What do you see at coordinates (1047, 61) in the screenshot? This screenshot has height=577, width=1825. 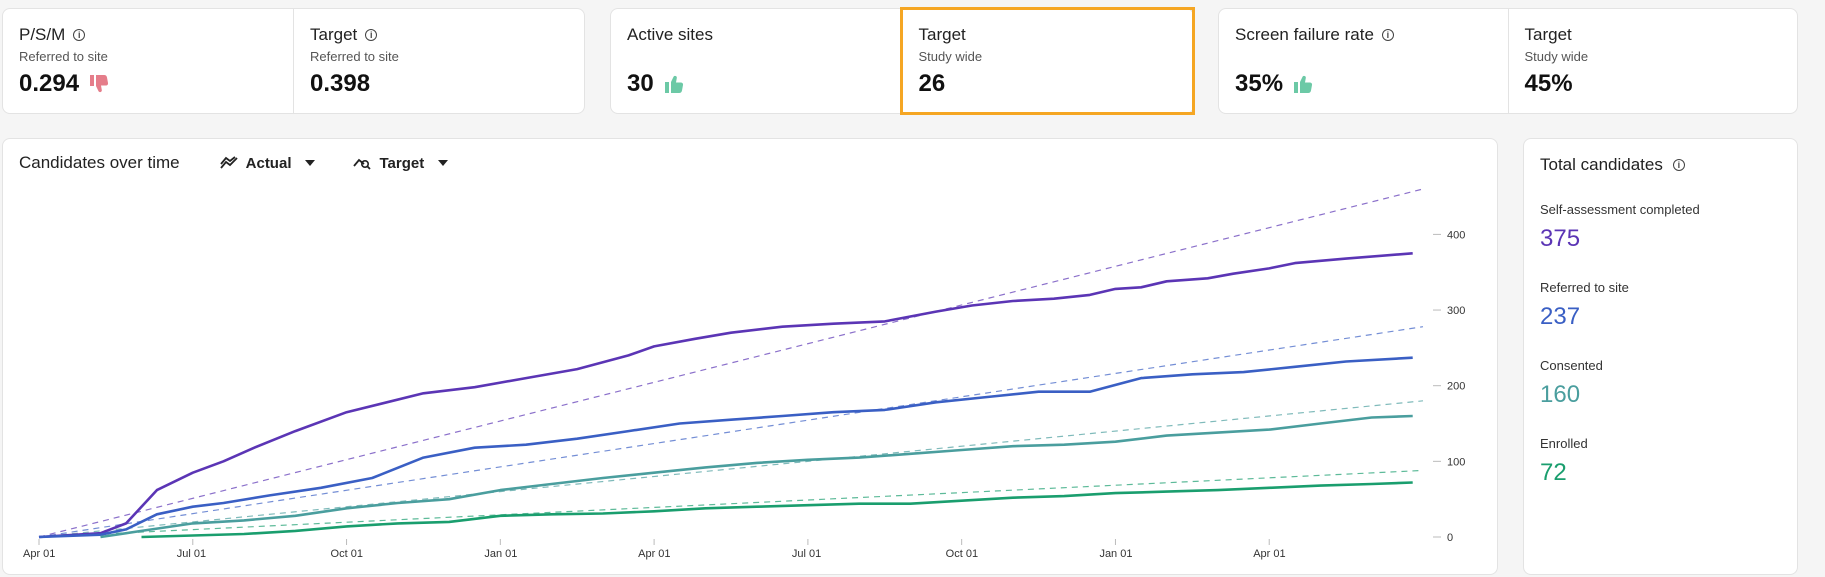 I see `kpi-sites-target: Target Study wide 26` at bounding box center [1047, 61].